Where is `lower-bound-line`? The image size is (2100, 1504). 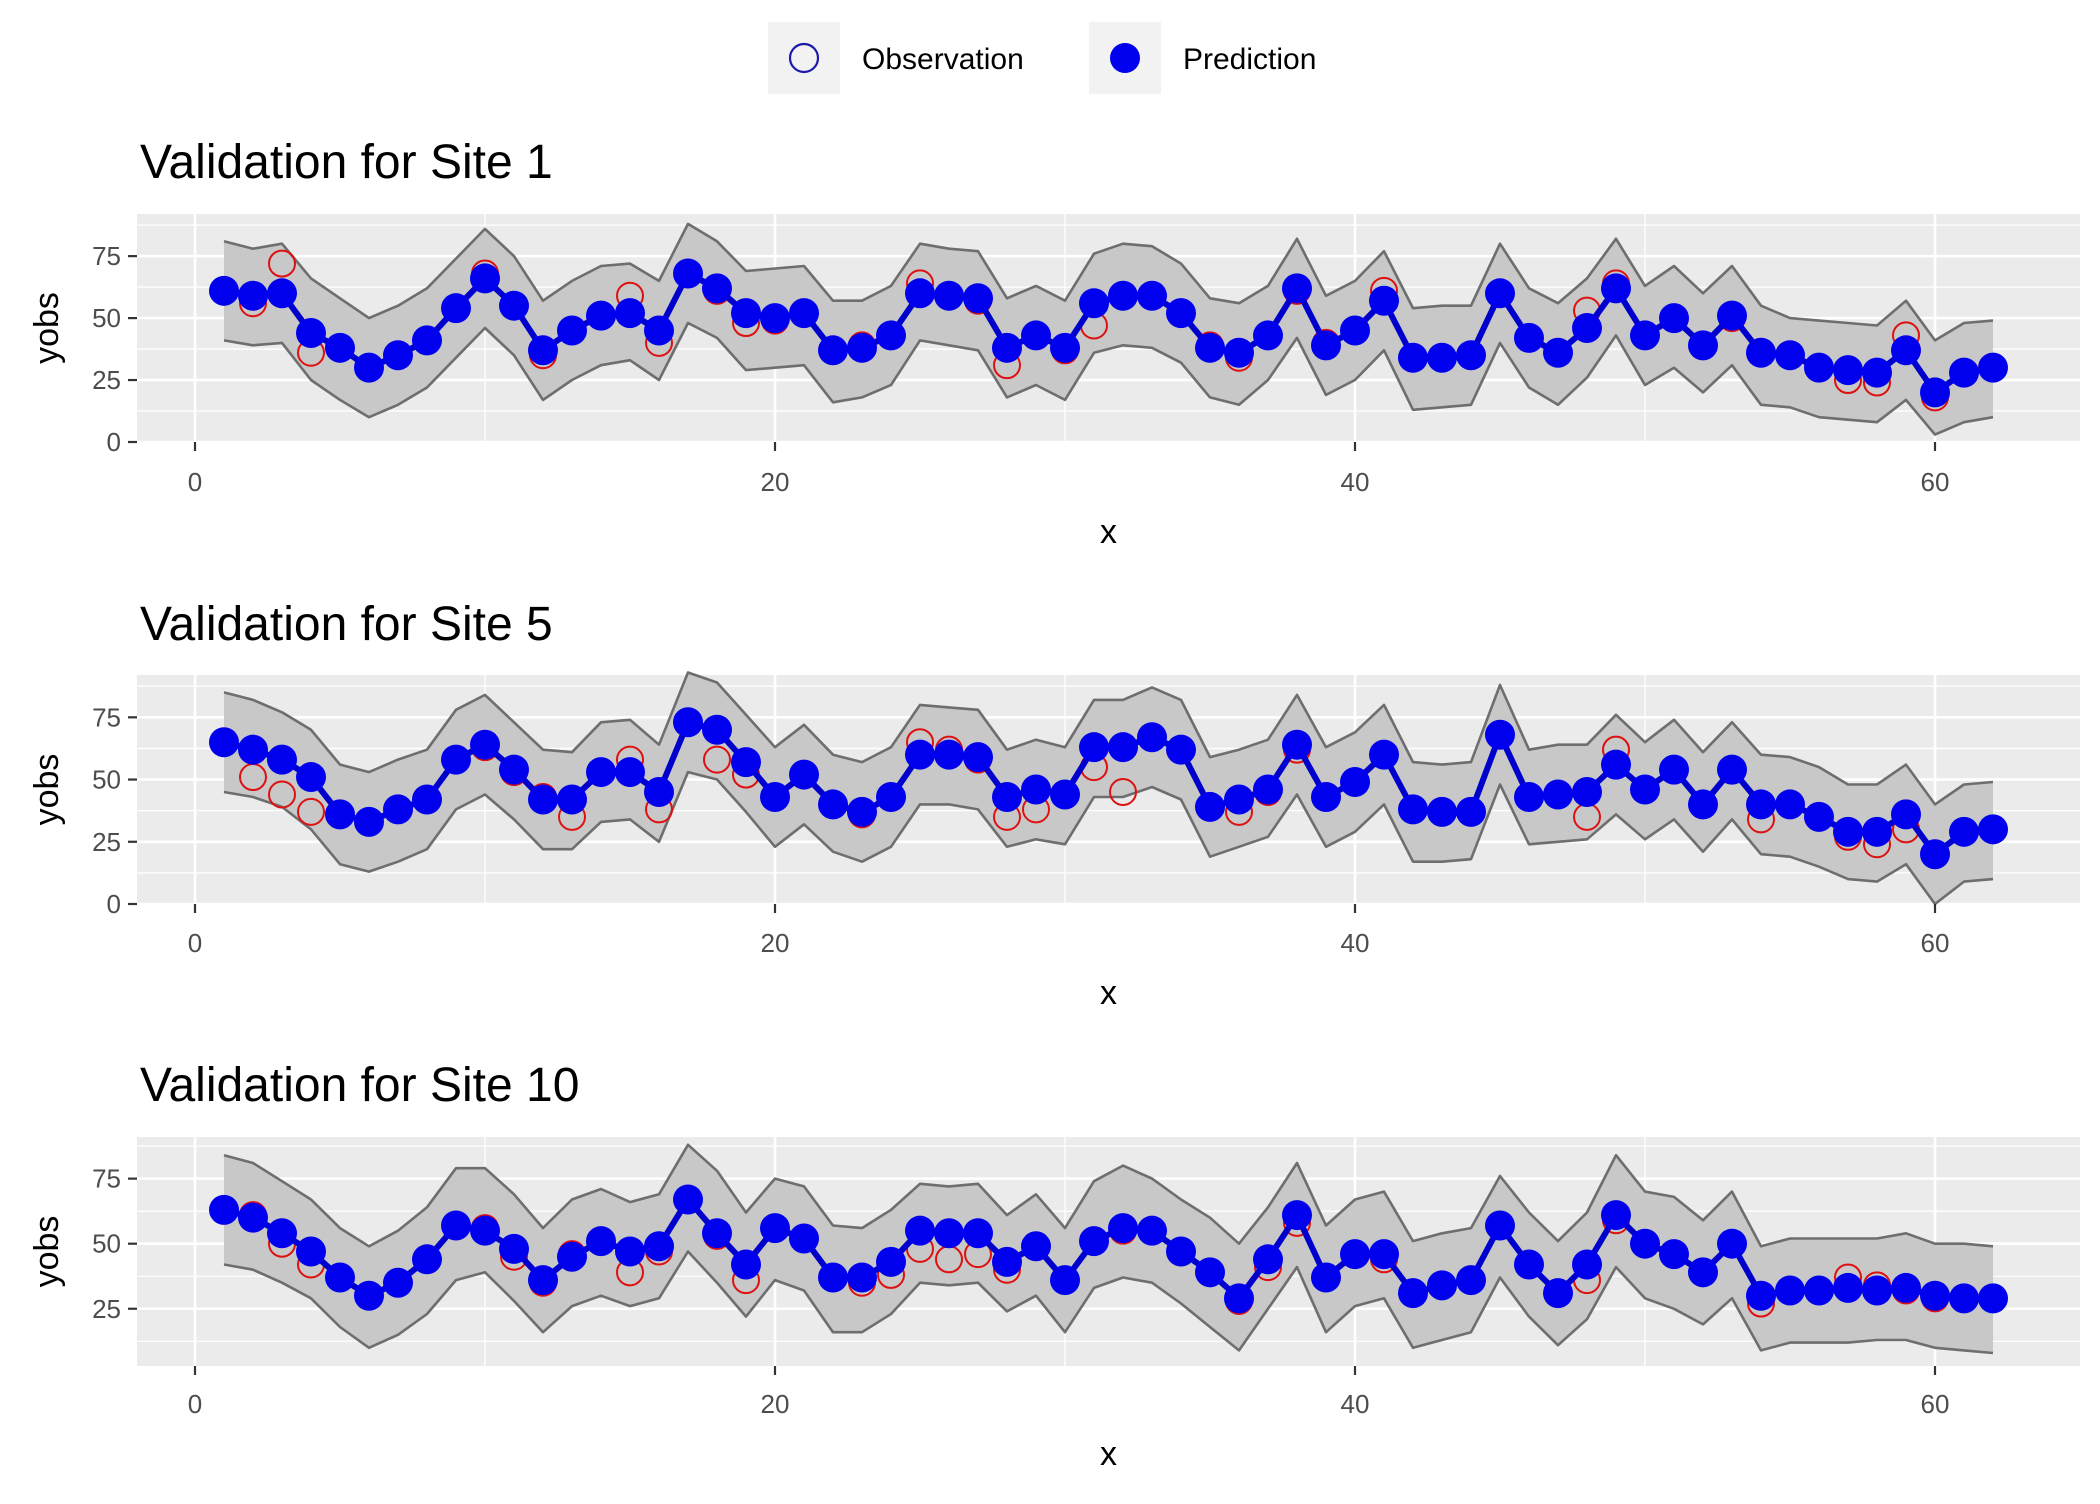 lower-bound-line is located at coordinates (1108, 1302).